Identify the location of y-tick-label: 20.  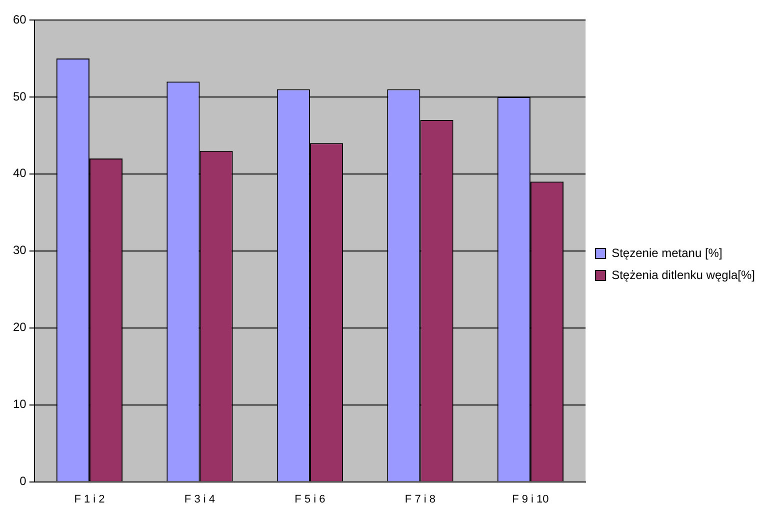
(19, 327).